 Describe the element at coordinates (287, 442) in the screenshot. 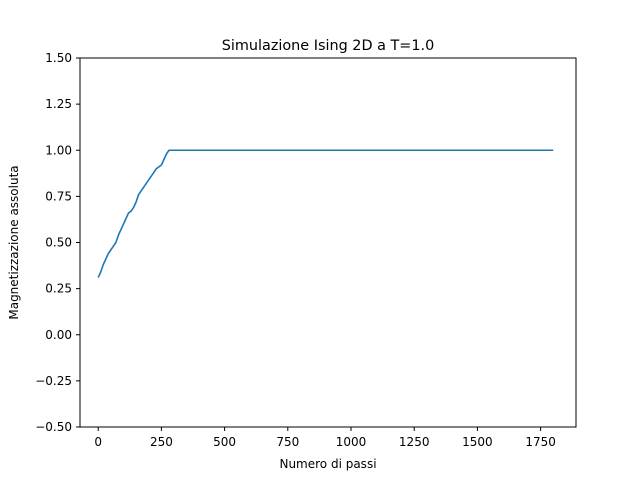

I see `x-tick-label: 750` at that location.